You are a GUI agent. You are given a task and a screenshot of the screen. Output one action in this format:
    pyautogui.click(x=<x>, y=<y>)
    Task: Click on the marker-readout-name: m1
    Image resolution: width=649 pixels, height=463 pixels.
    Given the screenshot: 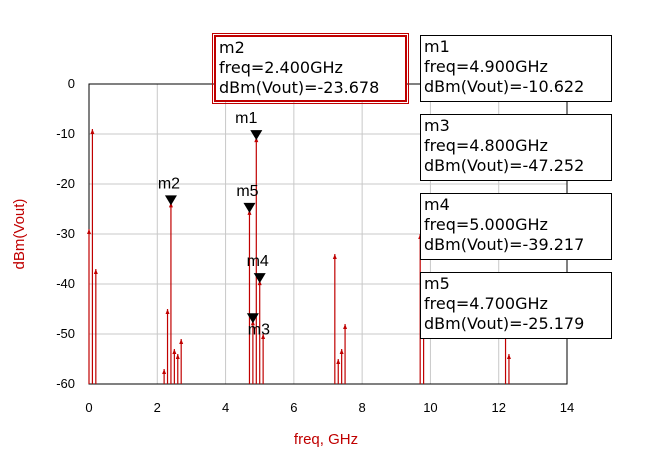 What is the action you would take?
    pyautogui.click(x=437, y=46)
    